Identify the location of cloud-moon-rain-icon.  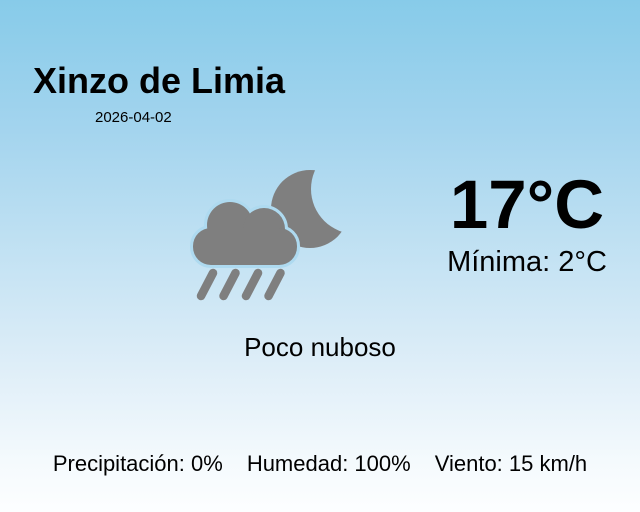
(267, 235).